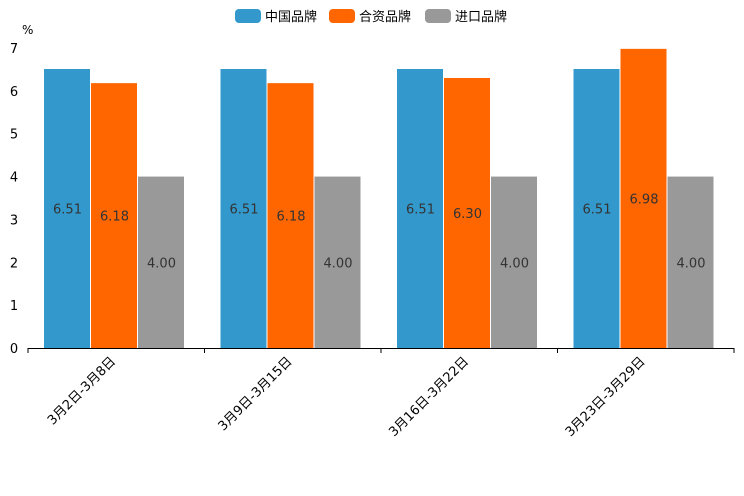 This screenshot has height=496, width=744. Describe the element at coordinates (14, 135) in the screenshot. I see `y-tick-label: 5` at that location.